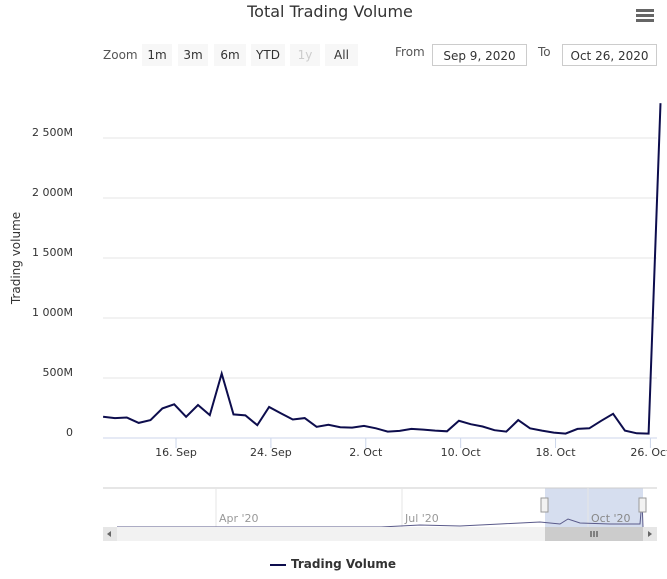  Describe the element at coordinates (556, 452) in the screenshot. I see `x-tick-label: 18. Oct` at that location.